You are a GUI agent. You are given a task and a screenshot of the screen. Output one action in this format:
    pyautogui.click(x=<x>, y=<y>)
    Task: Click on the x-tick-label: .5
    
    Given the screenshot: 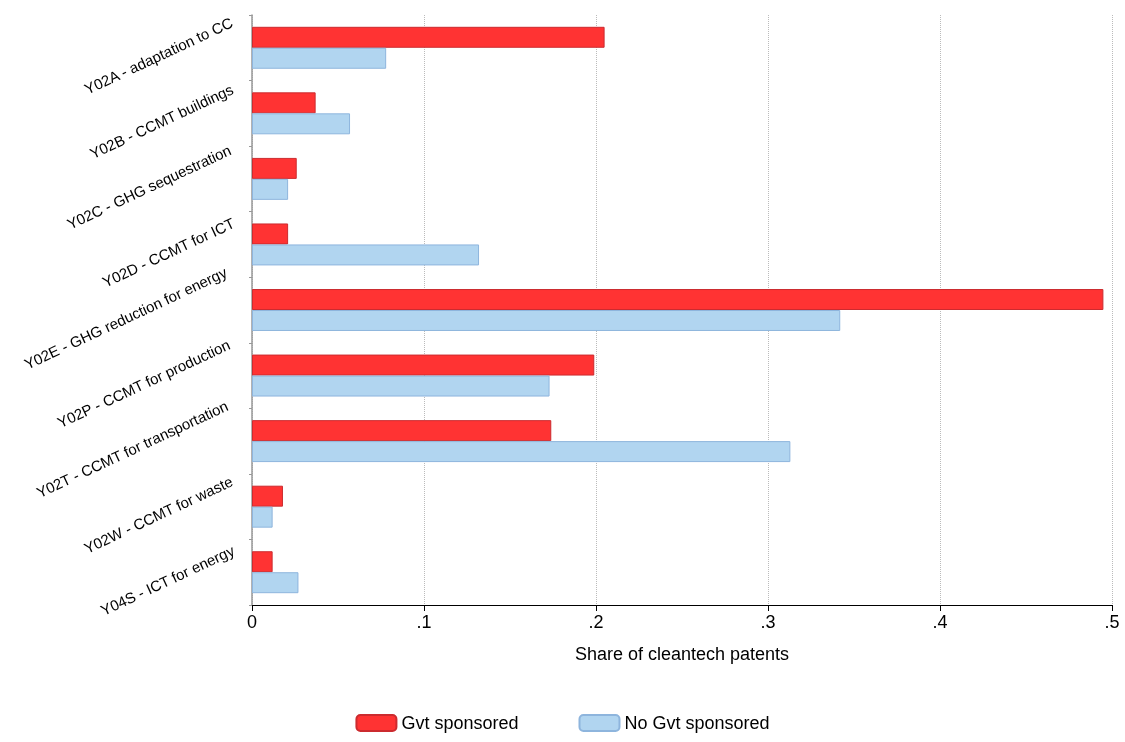 What is the action you would take?
    pyautogui.click(x=1112, y=622)
    